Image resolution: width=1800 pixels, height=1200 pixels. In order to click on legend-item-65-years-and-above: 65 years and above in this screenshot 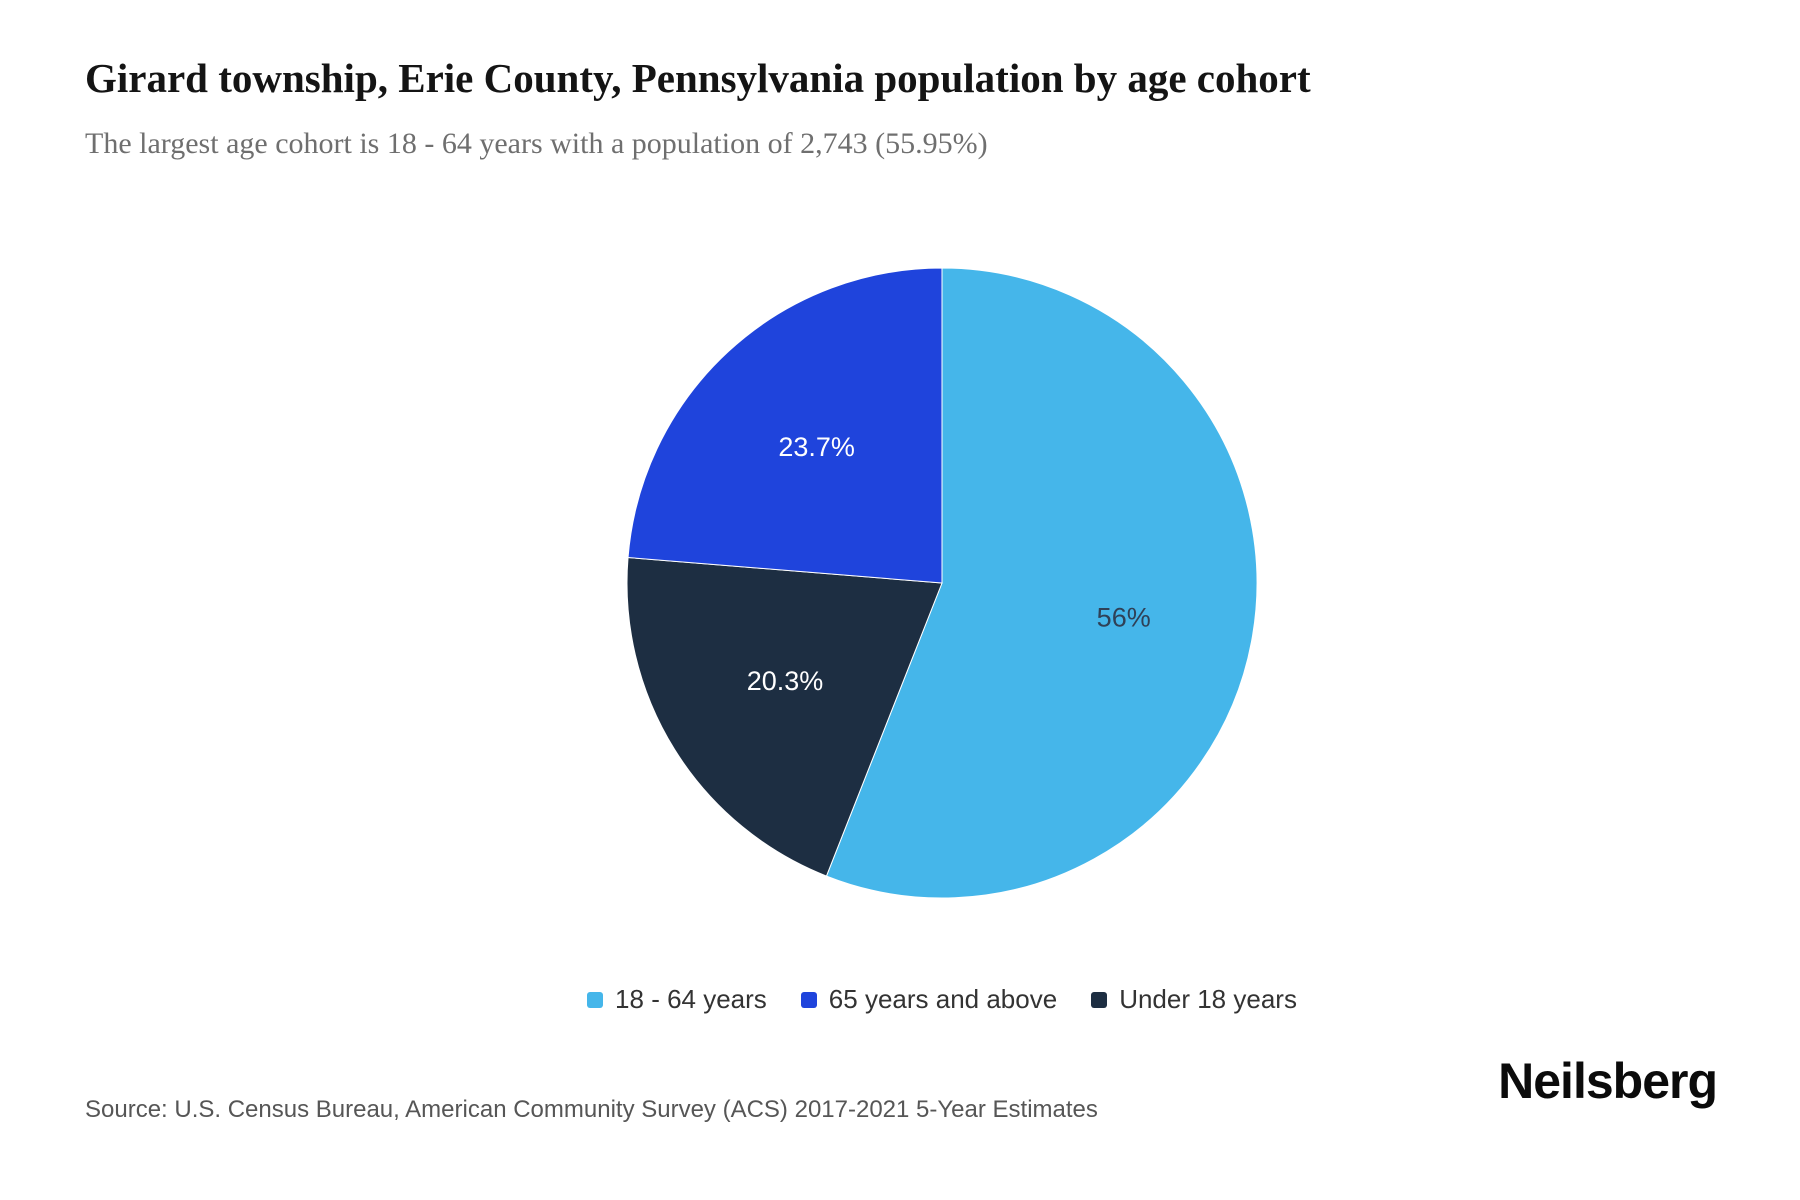, I will do `click(929, 999)`.